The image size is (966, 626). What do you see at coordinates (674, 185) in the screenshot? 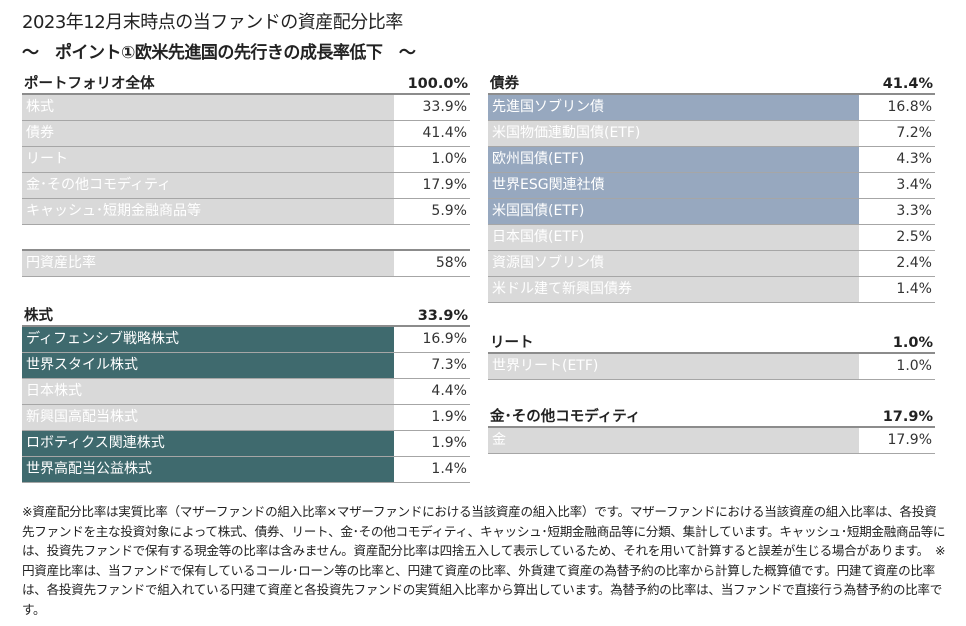
I see `row-label: 世界ESG関連社債` at bounding box center [674, 185].